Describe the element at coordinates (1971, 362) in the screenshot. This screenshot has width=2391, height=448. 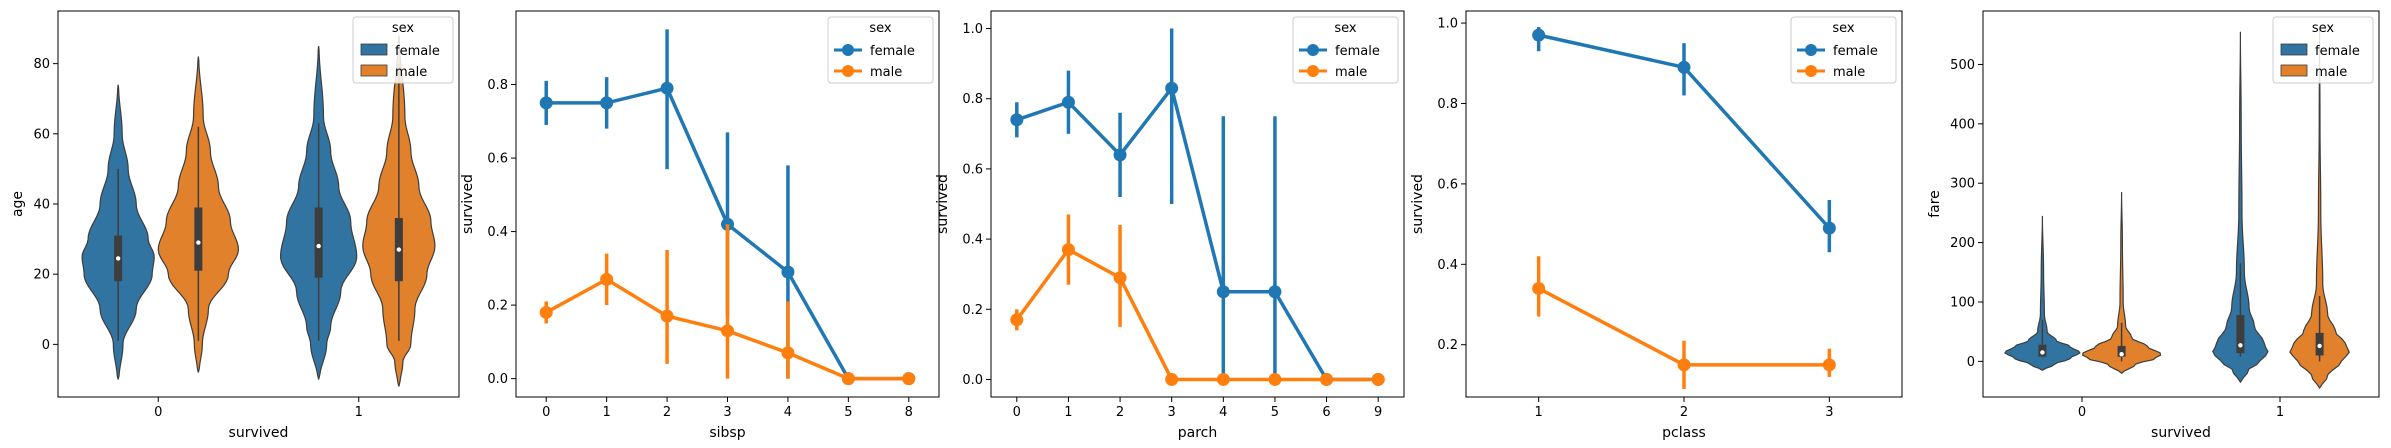
I see `y-tick-label: 0` at that location.